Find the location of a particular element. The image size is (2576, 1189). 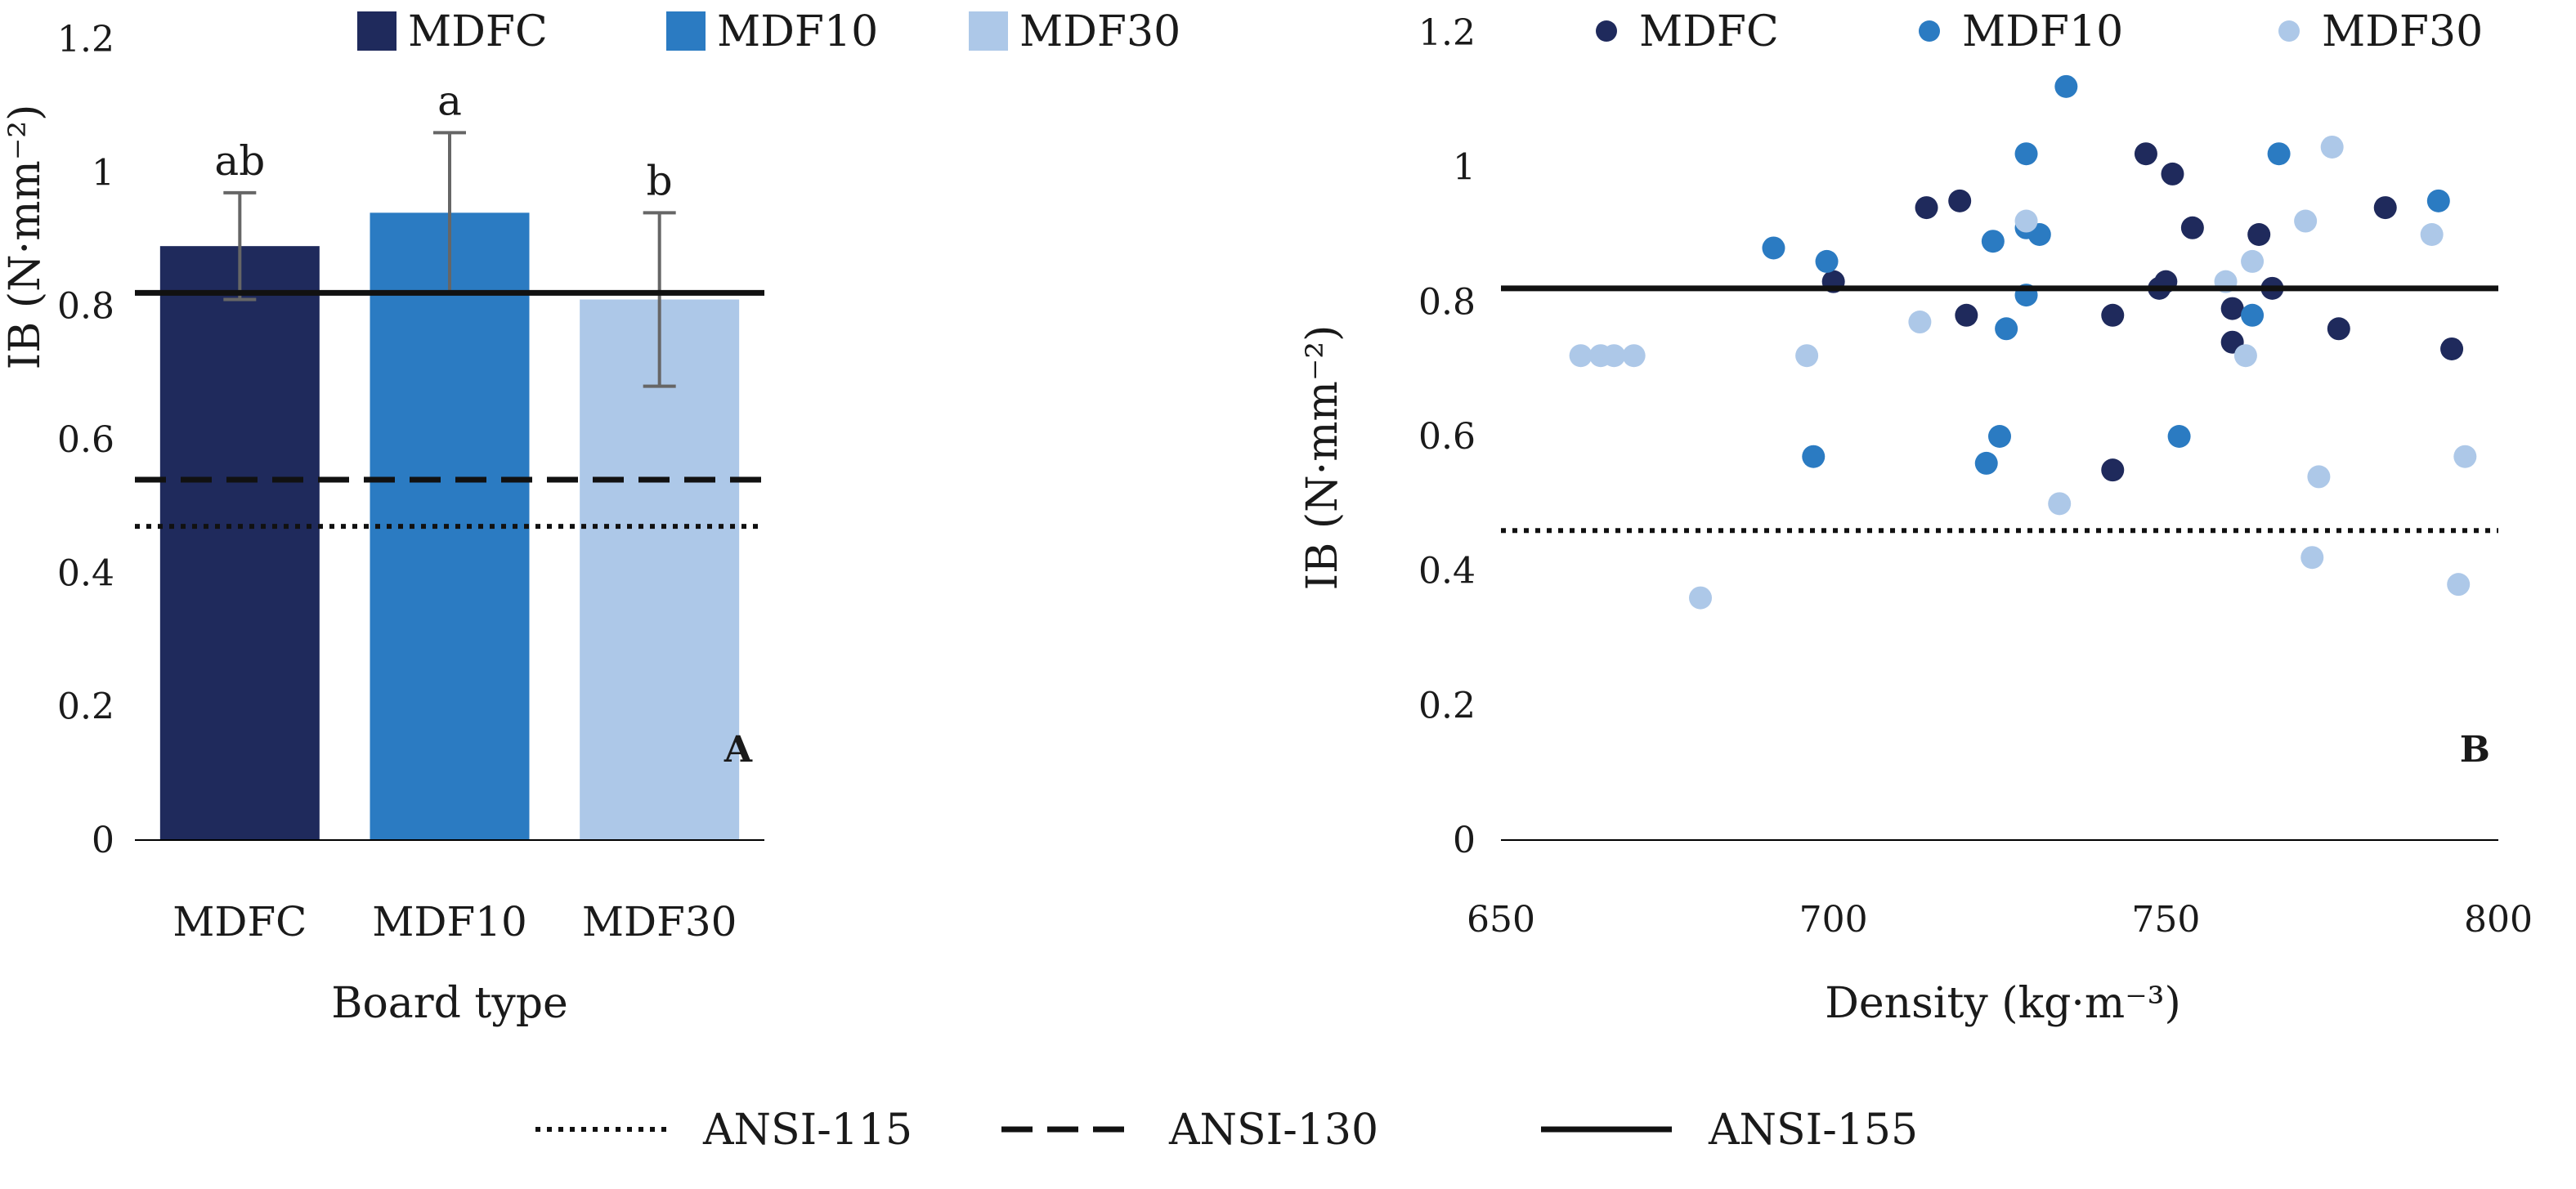

error-bar-mdf30 is located at coordinates (659, 299).